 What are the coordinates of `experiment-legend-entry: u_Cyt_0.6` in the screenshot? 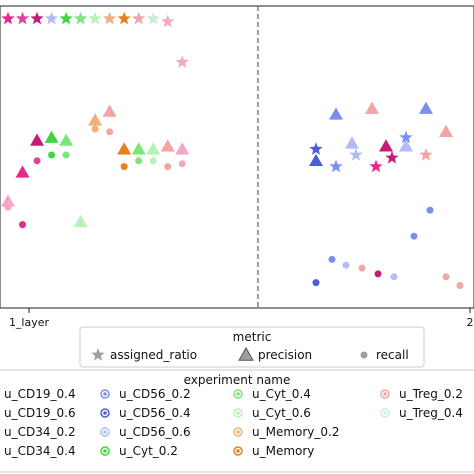 It's located at (272, 413).